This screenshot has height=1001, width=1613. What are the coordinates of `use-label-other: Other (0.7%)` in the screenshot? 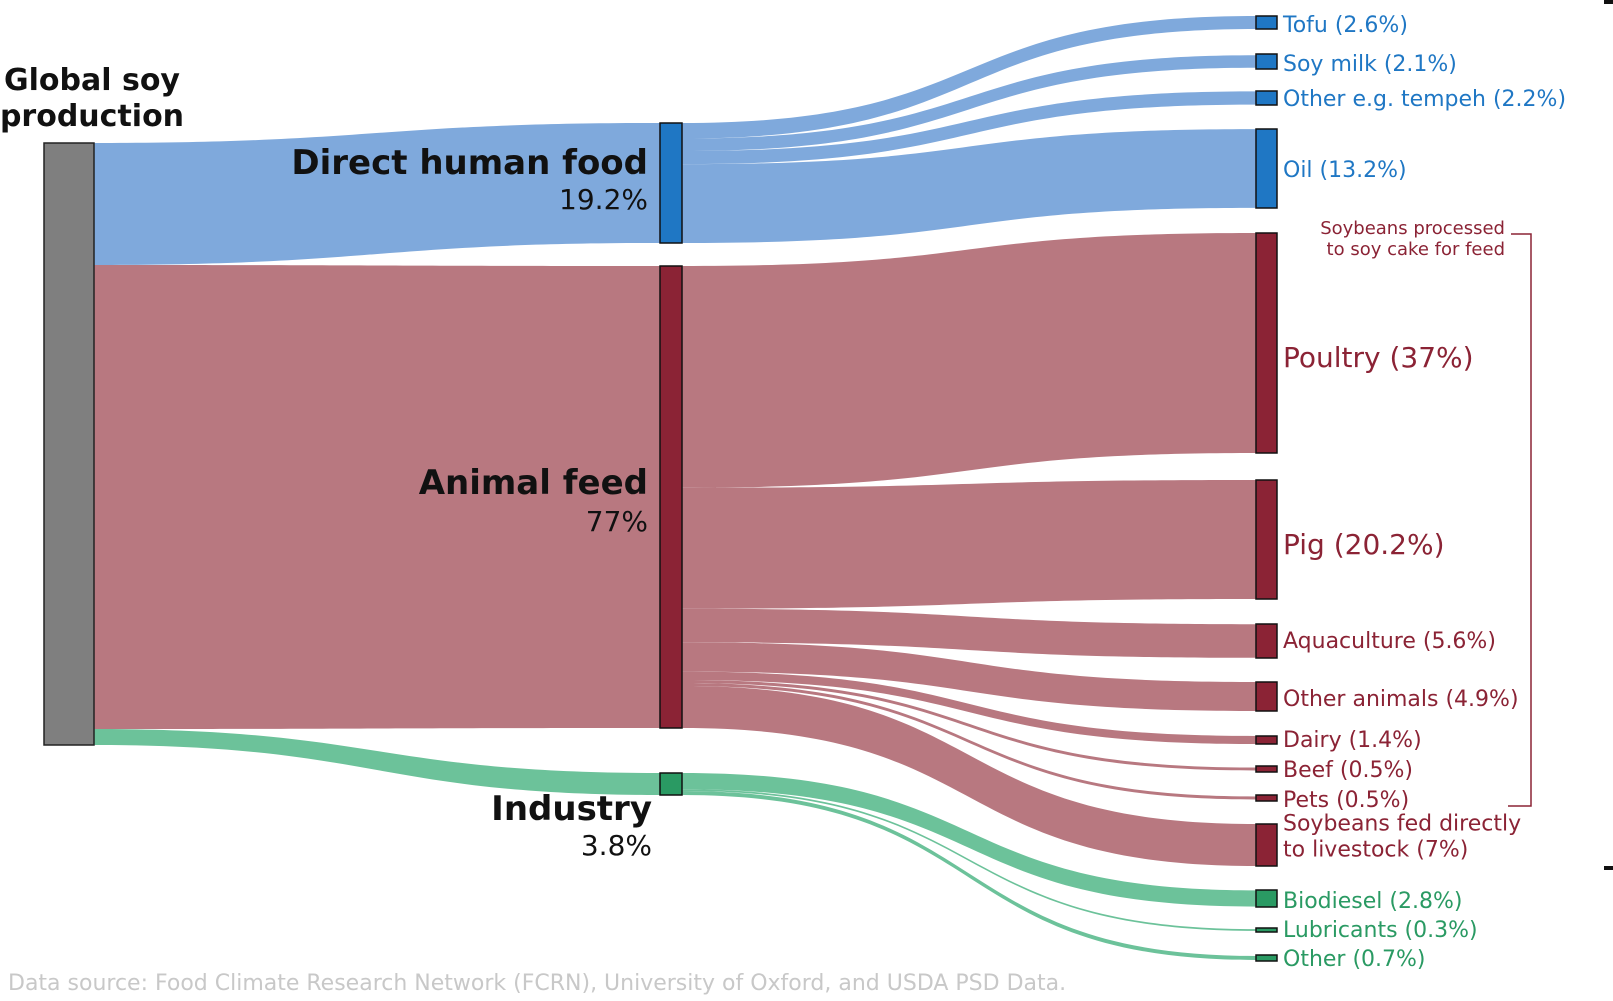 It's located at (1354, 959).